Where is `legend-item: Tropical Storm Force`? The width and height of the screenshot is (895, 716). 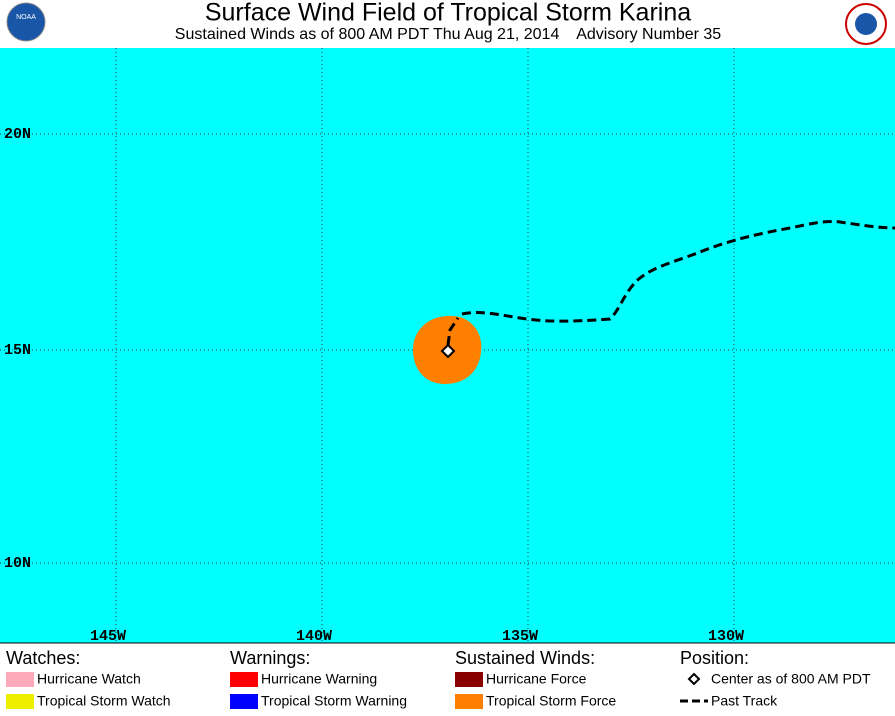 legend-item: Tropical Storm Force is located at coordinates (551, 701).